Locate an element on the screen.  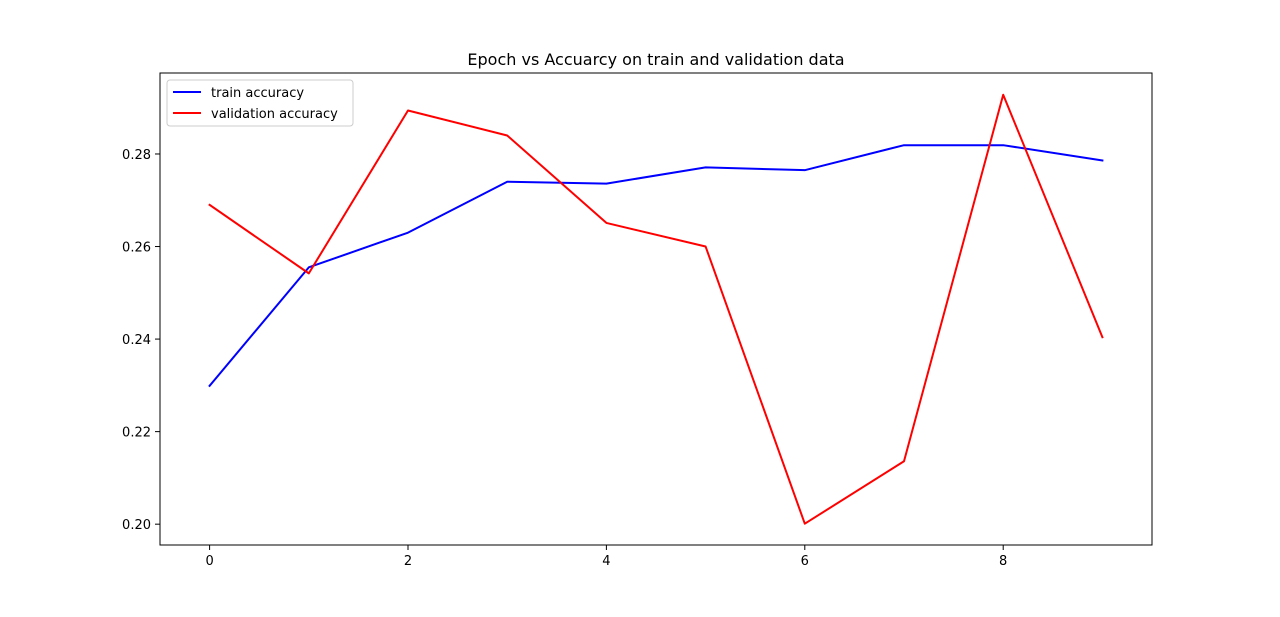
legend: train accuracy validation accuracy is located at coordinates (260, 103).